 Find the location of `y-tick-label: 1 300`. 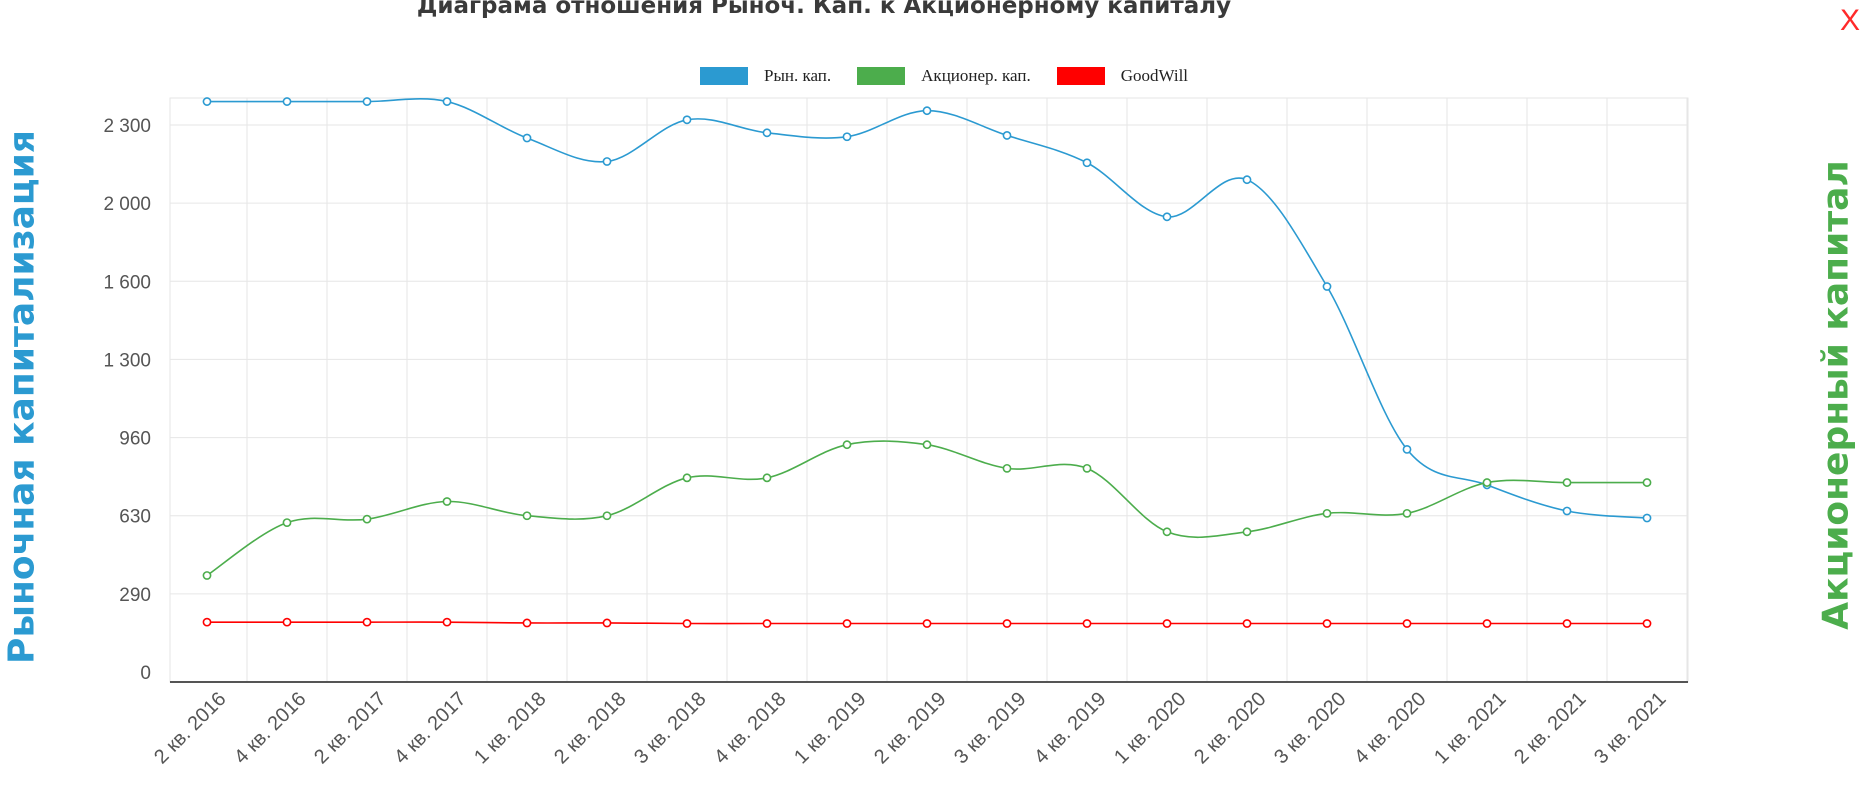

y-tick-label: 1 300 is located at coordinates (127, 360).